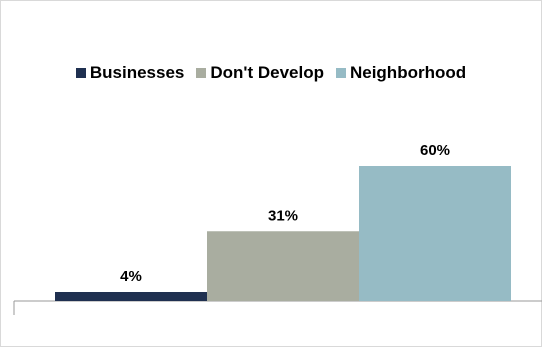  Describe the element at coordinates (201, 73) in the screenshot. I see `legend-swatch-dont-develop` at that location.